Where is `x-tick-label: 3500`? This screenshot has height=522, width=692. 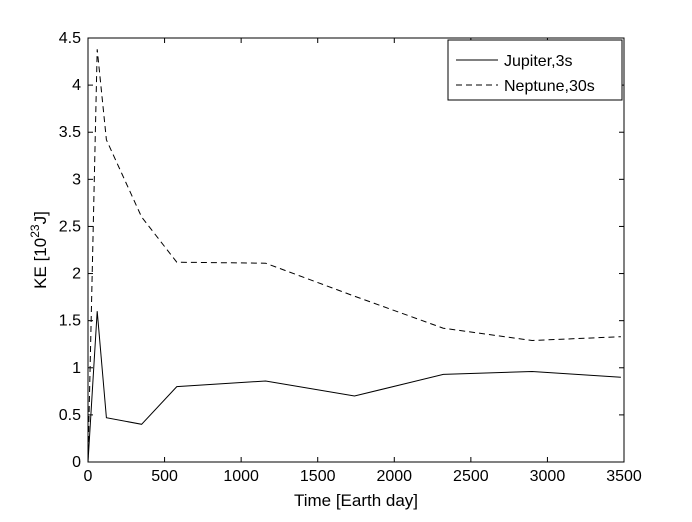
x-tick-label: 3500 is located at coordinates (624, 476).